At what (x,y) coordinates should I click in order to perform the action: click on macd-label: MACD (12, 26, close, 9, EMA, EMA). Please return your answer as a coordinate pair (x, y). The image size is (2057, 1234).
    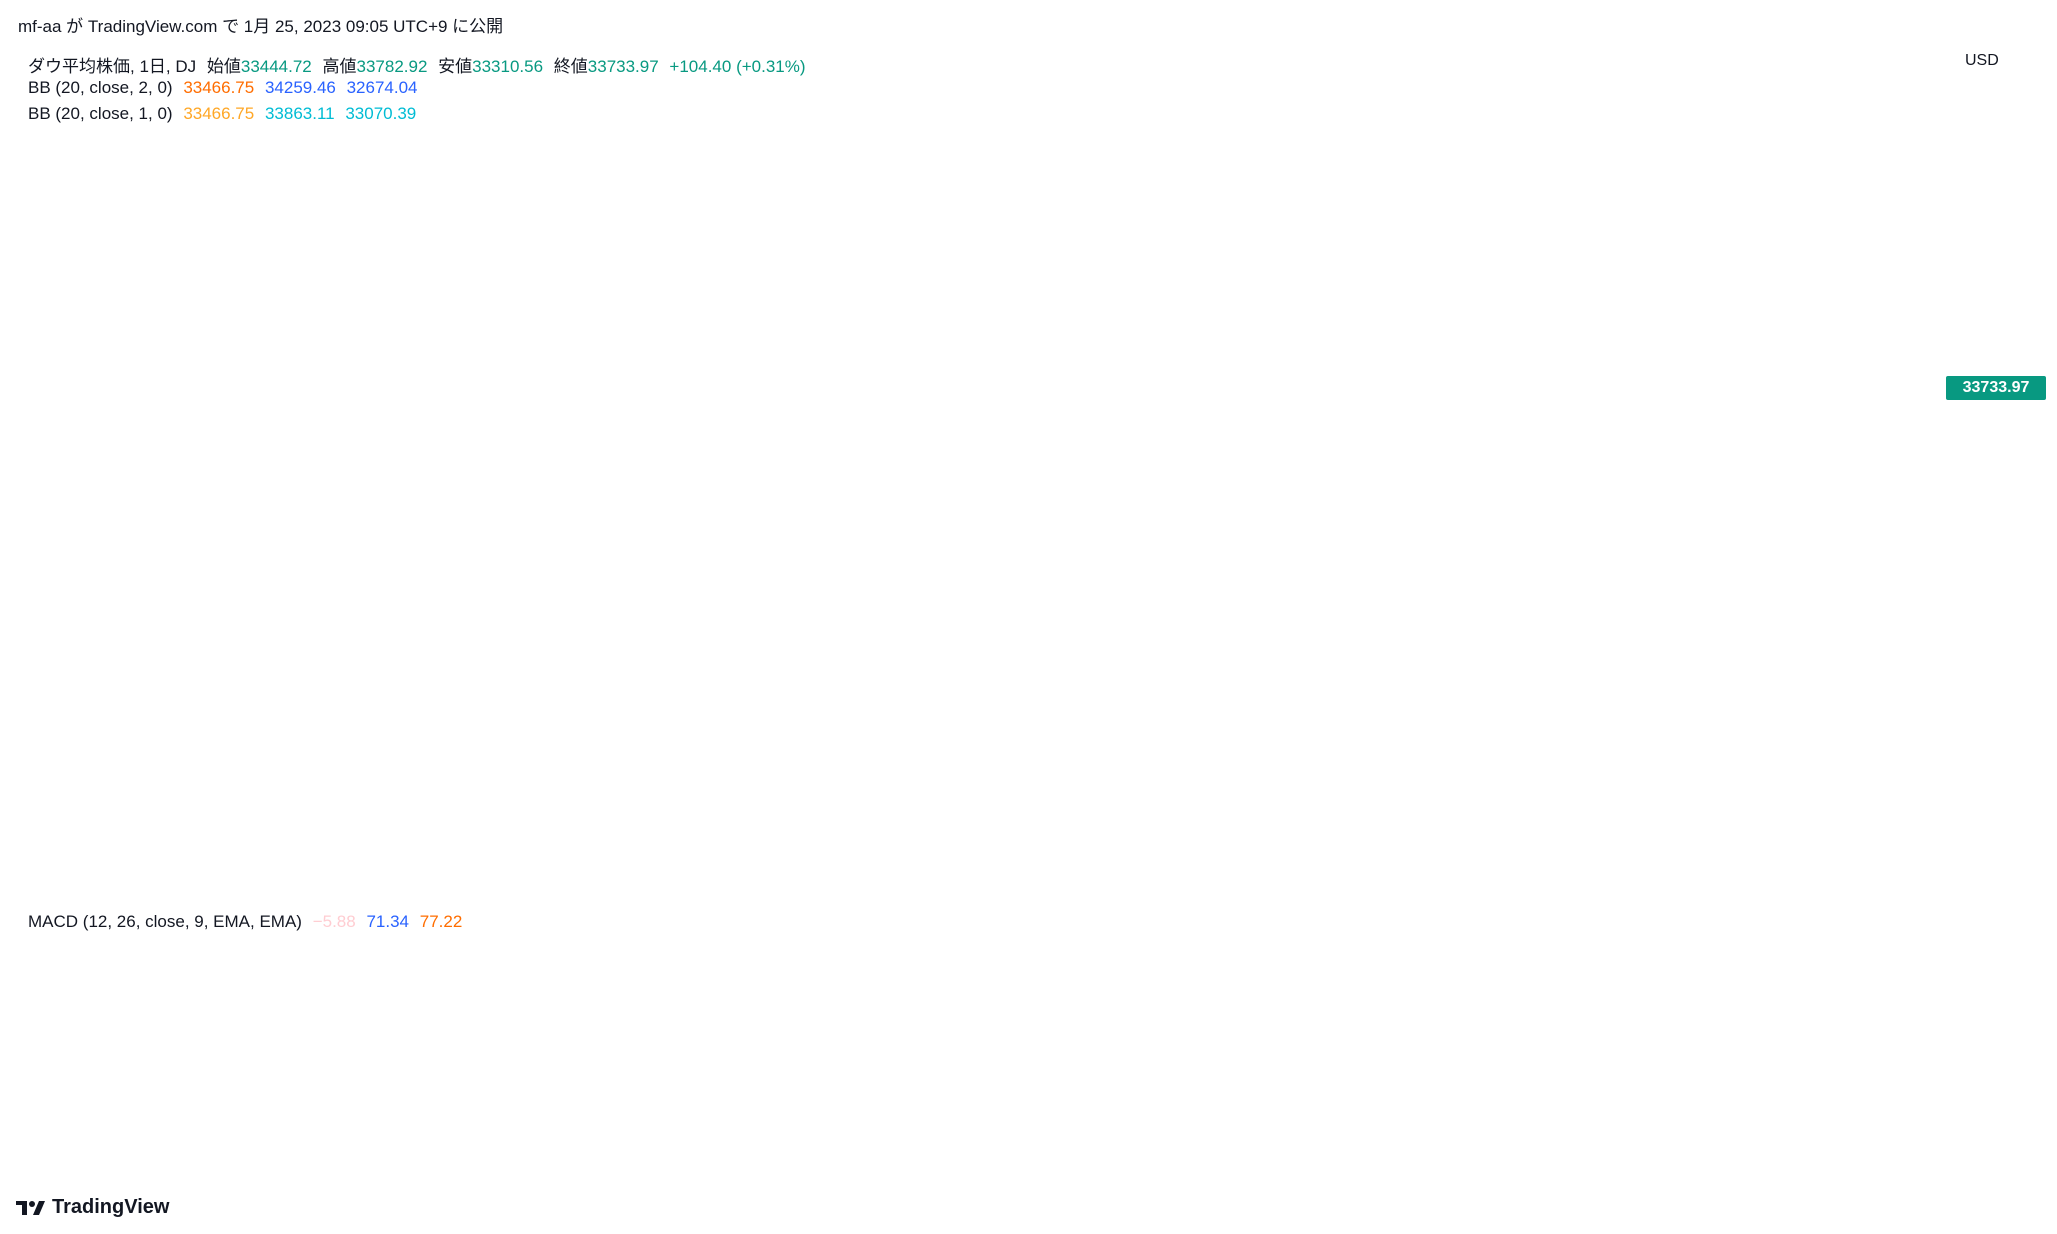
    Looking at the image, I should click on (165, 921).